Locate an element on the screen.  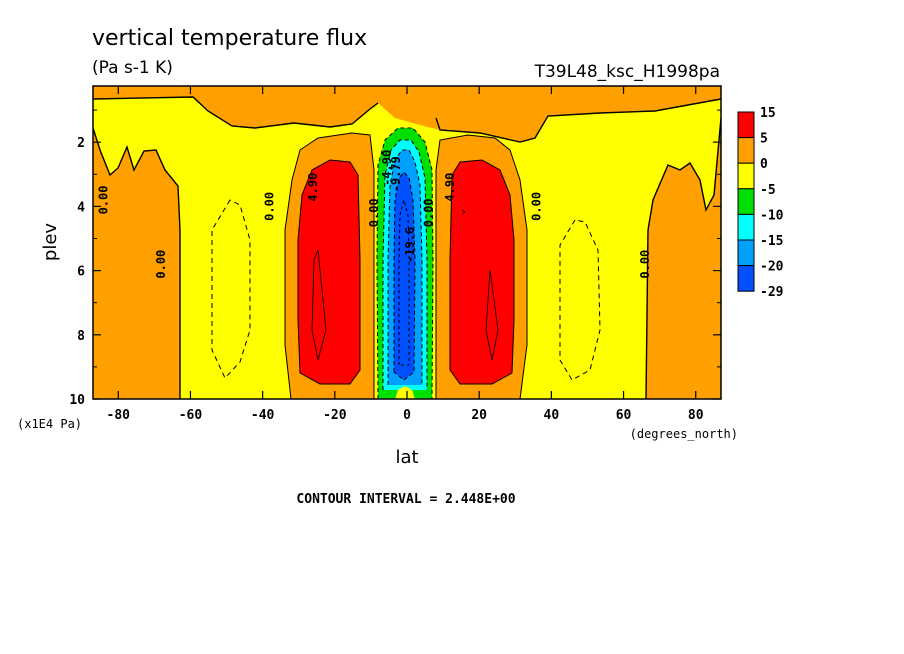
x-axis-label: lat is located at coordinates (406, 457).